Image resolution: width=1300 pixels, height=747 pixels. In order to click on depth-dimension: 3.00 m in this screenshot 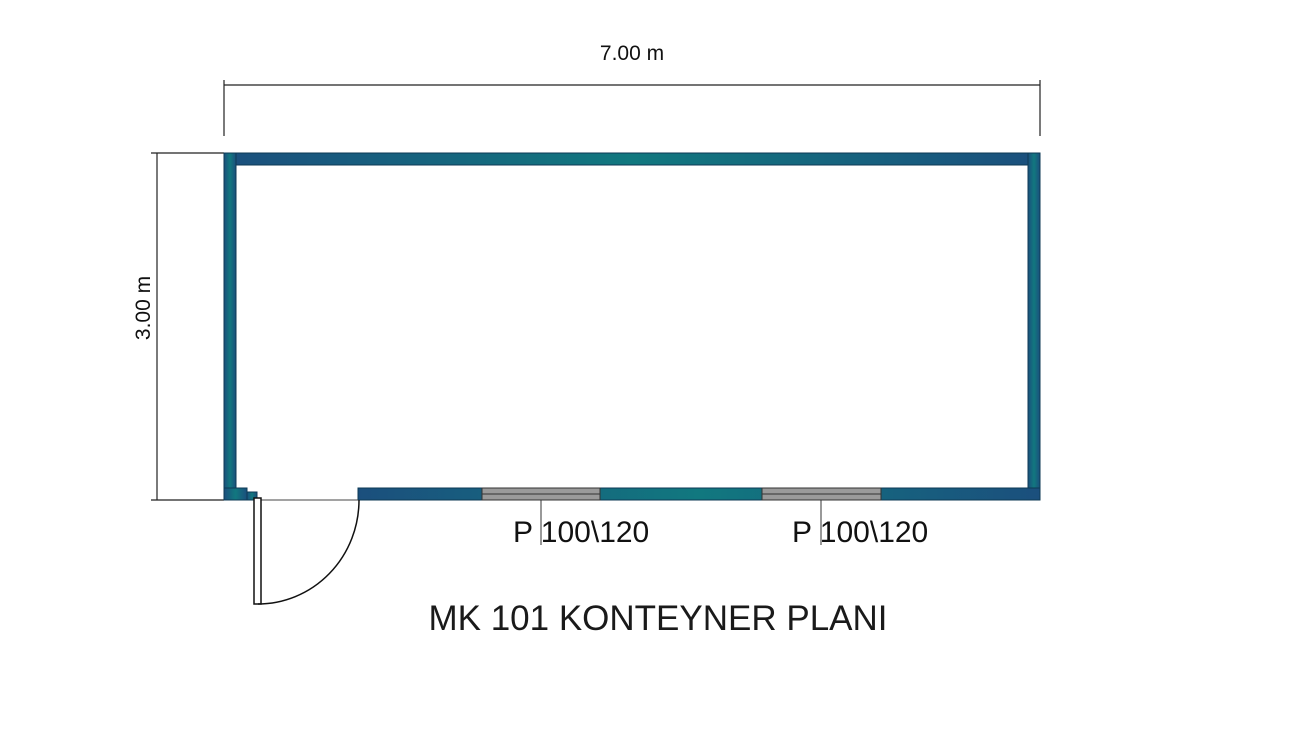, I will do `click(178, 326)`.